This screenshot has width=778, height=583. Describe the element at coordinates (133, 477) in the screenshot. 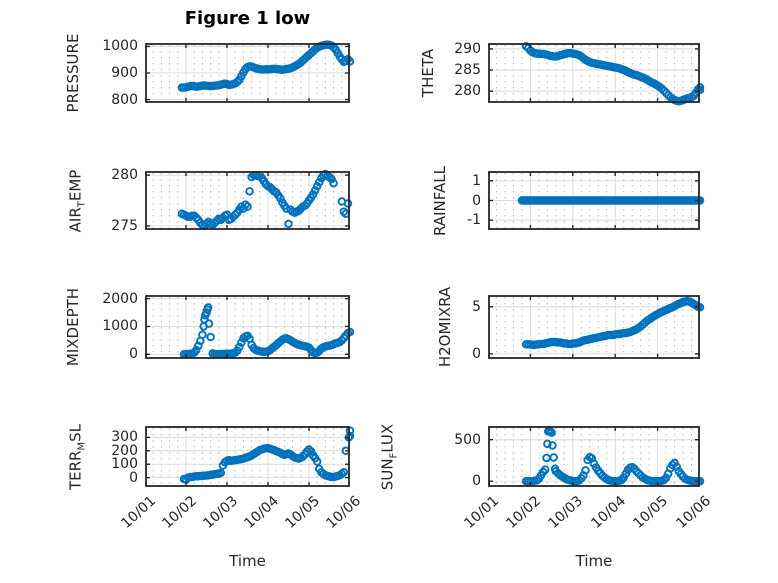

I see `y-tick-label-terrmsl: 0` at that location.